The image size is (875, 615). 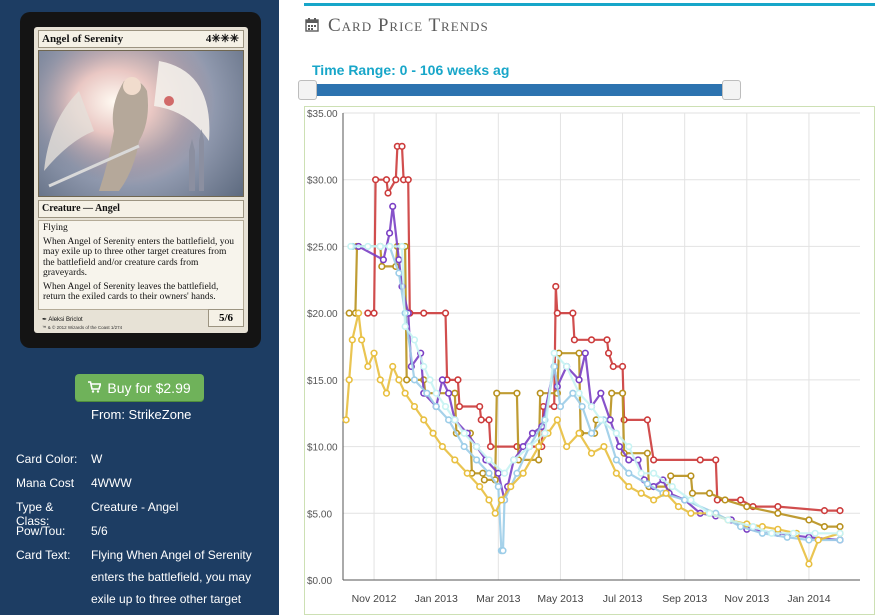 What do you see at coordinates (808, 599) in the screenshot?
I see `x-tick-label: Jan 2014` at bounding box center [808, 599].